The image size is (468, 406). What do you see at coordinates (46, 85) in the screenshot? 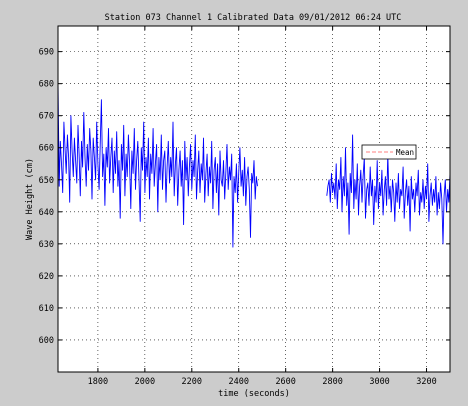
I see `y-tick-label: 680` at bounding box center [46, 85].